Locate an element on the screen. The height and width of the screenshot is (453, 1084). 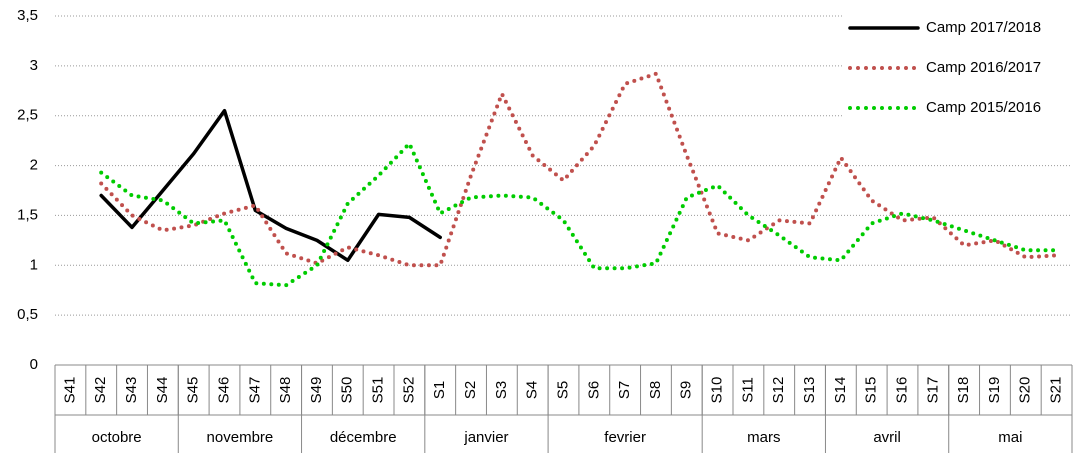
month-label: décembre is located at coordinates (363, 437).